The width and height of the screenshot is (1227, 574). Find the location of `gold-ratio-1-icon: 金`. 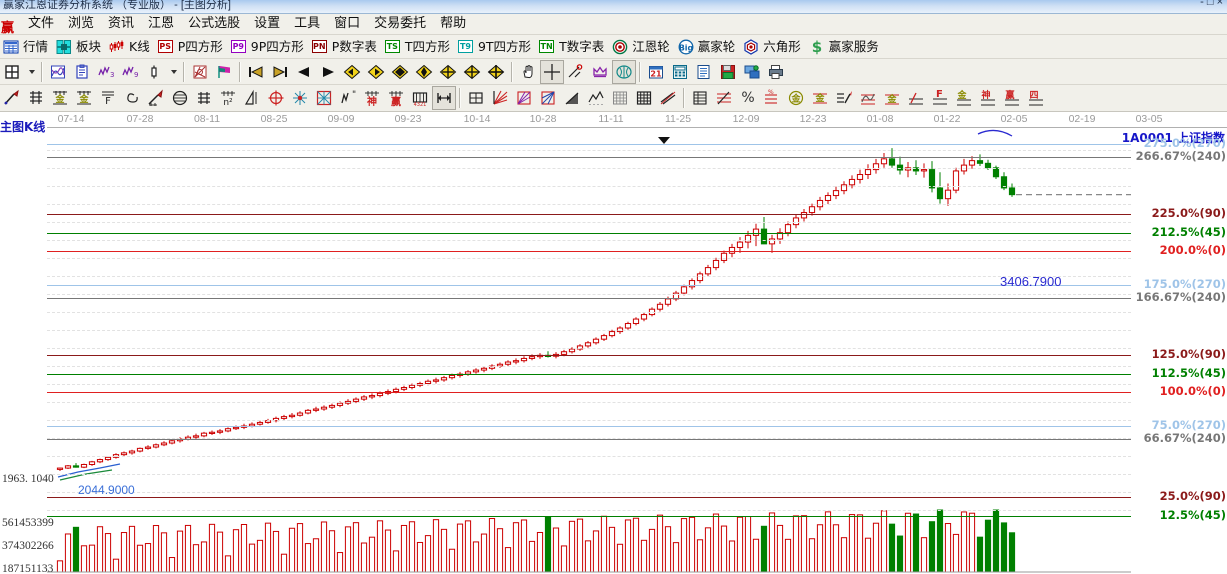

gold-ratio-1-icon: 金 is located at coordinates (60, 98).